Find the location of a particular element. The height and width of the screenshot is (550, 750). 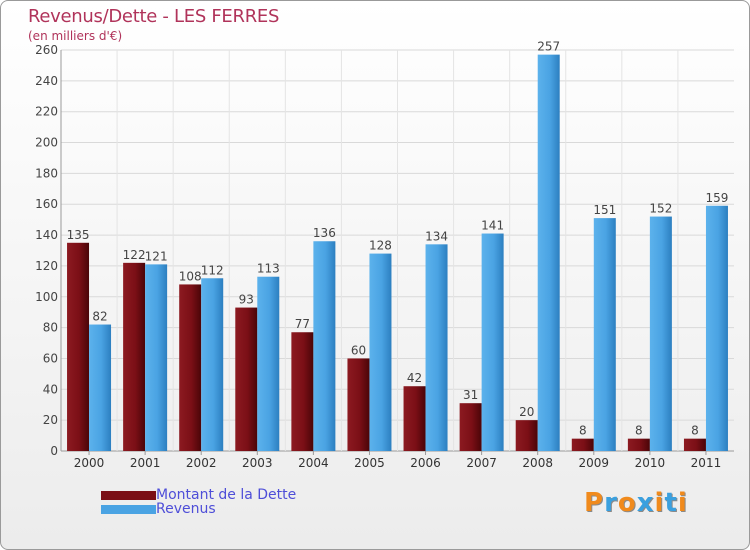

revenue-value-label: 113 is located at coordinates (268, 269).